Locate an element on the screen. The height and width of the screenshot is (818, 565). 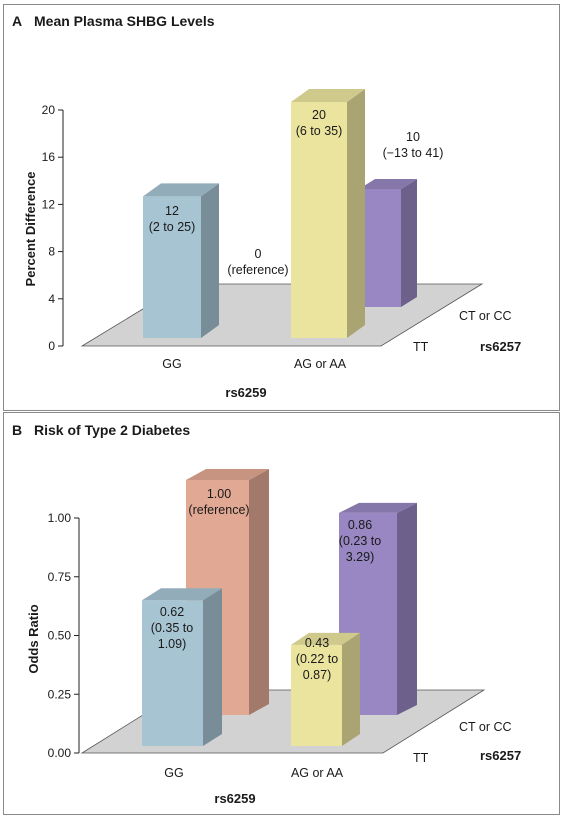
chart-a-depth-tt: TT is located at coordinates (421, 347).